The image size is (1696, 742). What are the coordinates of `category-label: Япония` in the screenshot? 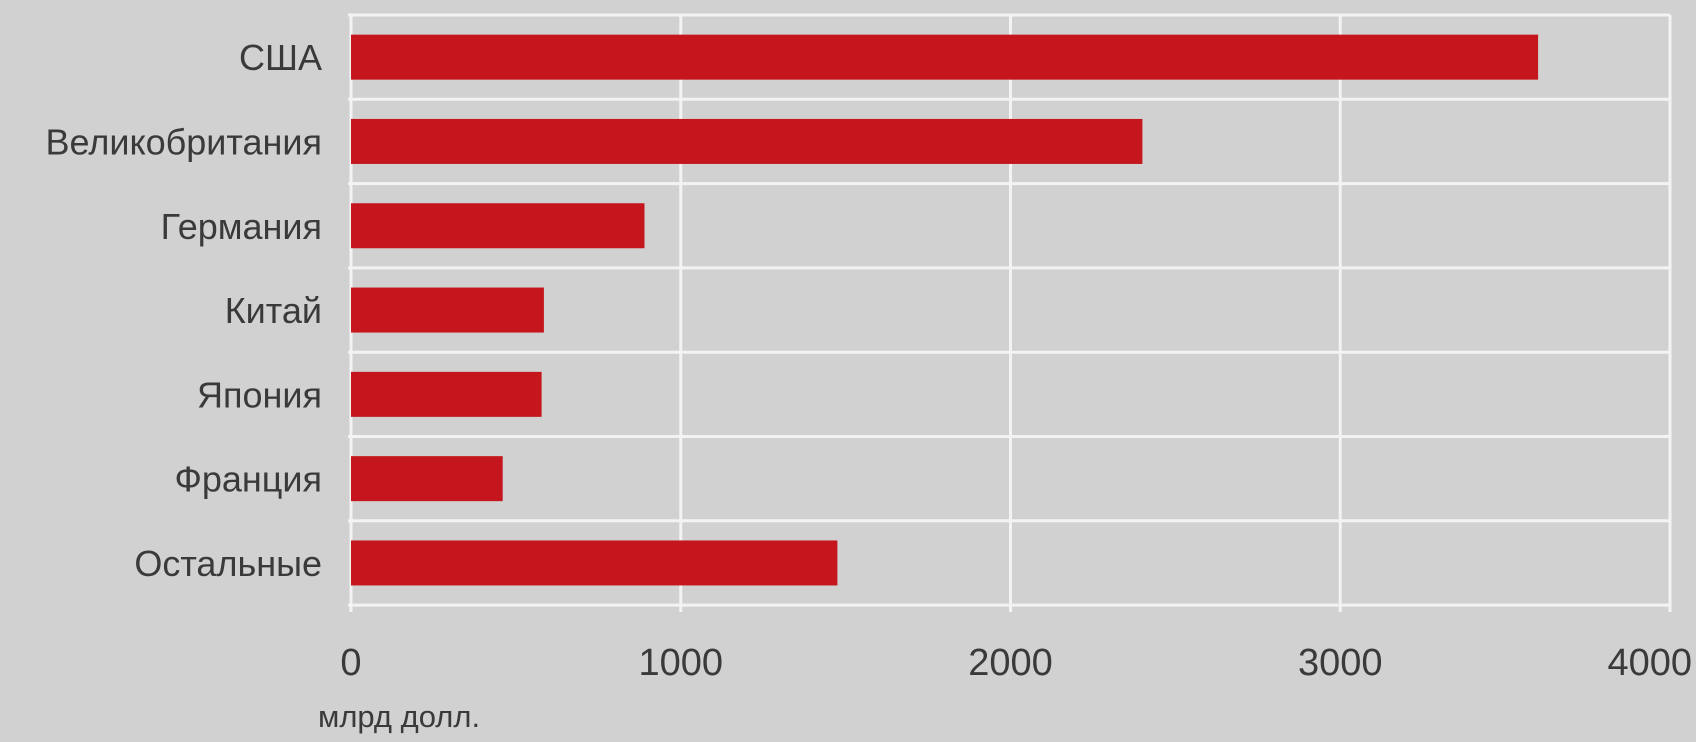 It's located at (259, 394).